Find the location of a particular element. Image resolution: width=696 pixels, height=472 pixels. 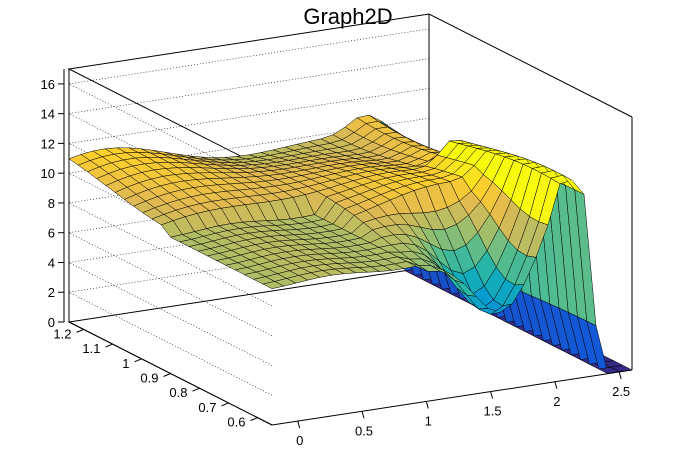

x-tick-label: 2 is located at coordinates (556, 401).